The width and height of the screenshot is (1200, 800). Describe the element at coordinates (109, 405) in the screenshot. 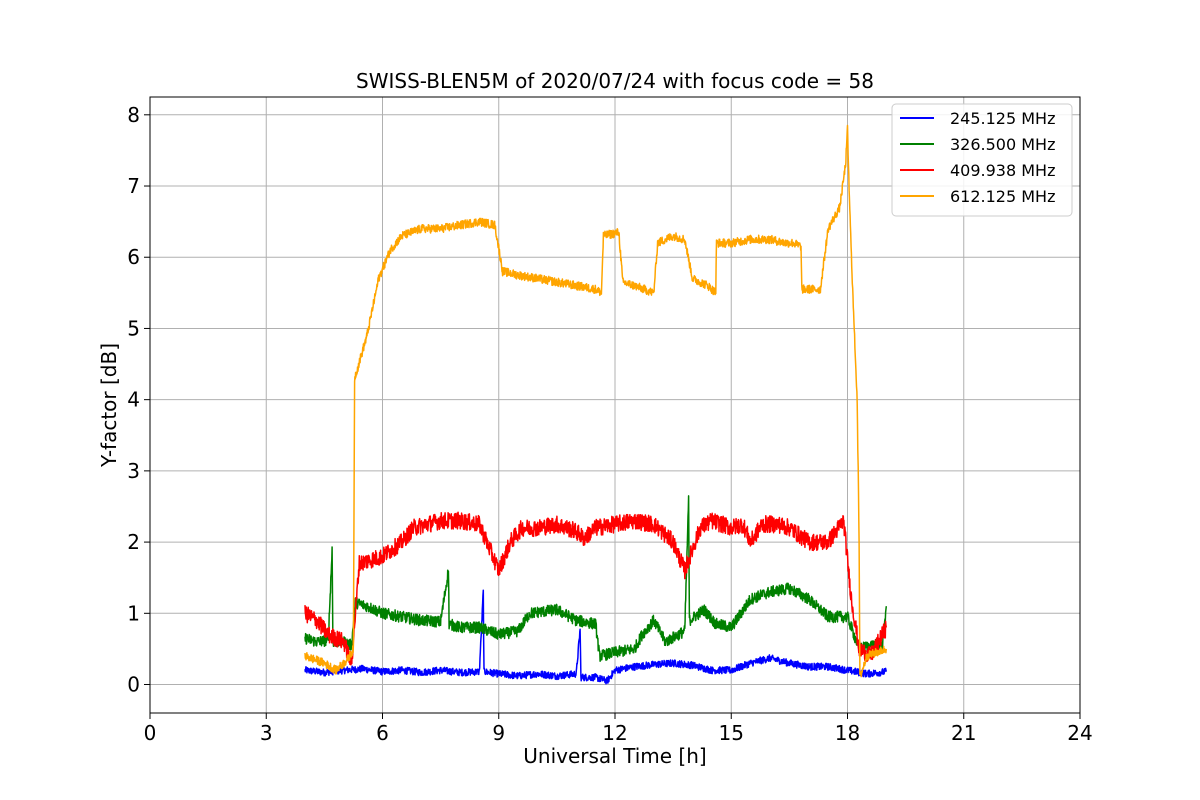

I see `y-axis-label: Y-factor [dB]` at that location.